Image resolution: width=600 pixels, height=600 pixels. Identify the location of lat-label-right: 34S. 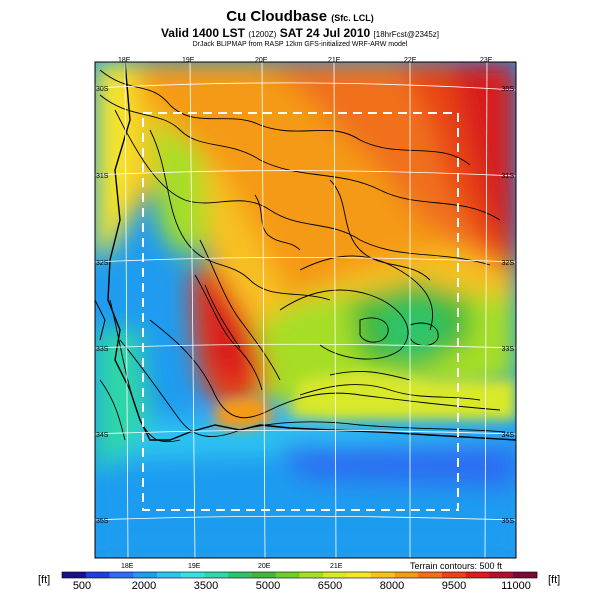
(508, 435).